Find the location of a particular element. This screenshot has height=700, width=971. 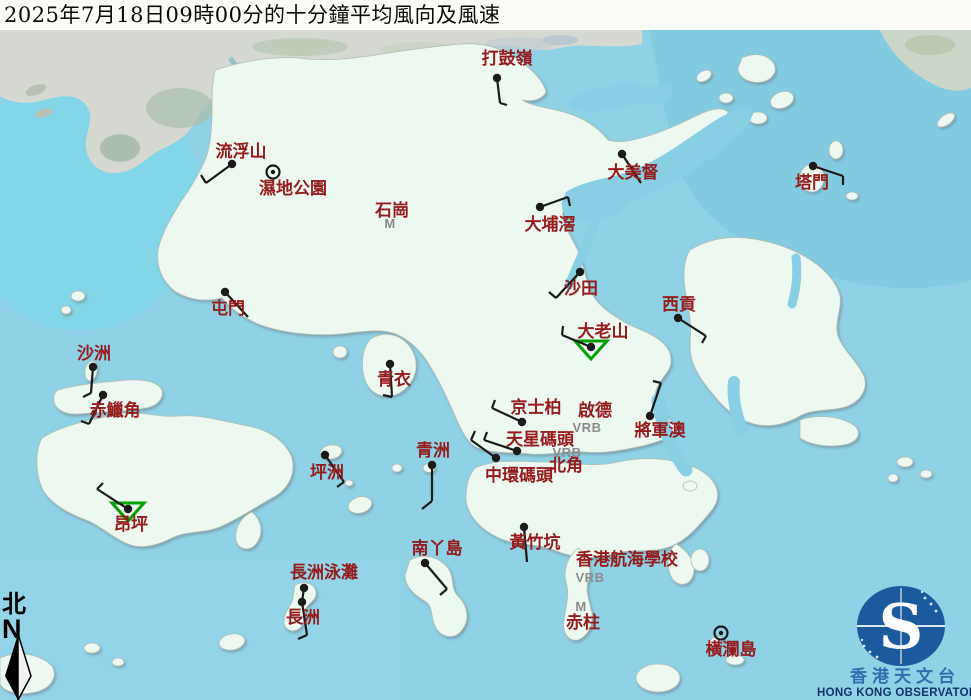

station-status-stanley: M is located at coordinates (580, 606).